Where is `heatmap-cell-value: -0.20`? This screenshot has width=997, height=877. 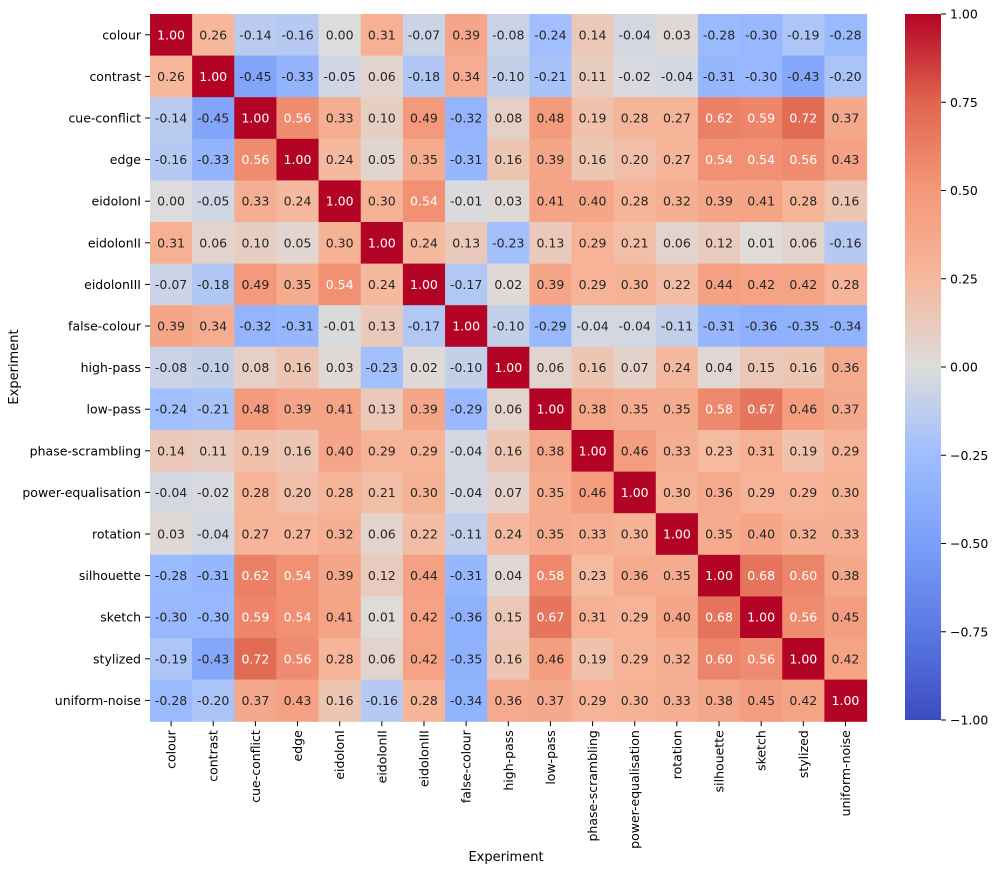 heatmap-cell-value: -0.20 is located at coordinates (845, 76).